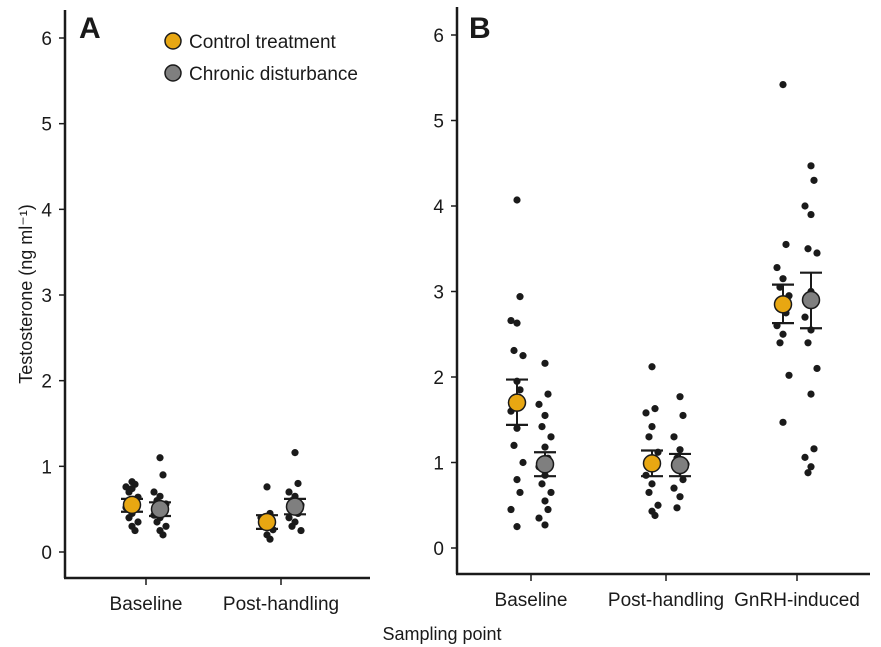 The height and width of the screenshot is (647, 881). Describe the element at coordinates (531, 600) in the screenshot. I see `panel-b-x-tick-label: Baseline` at that location.